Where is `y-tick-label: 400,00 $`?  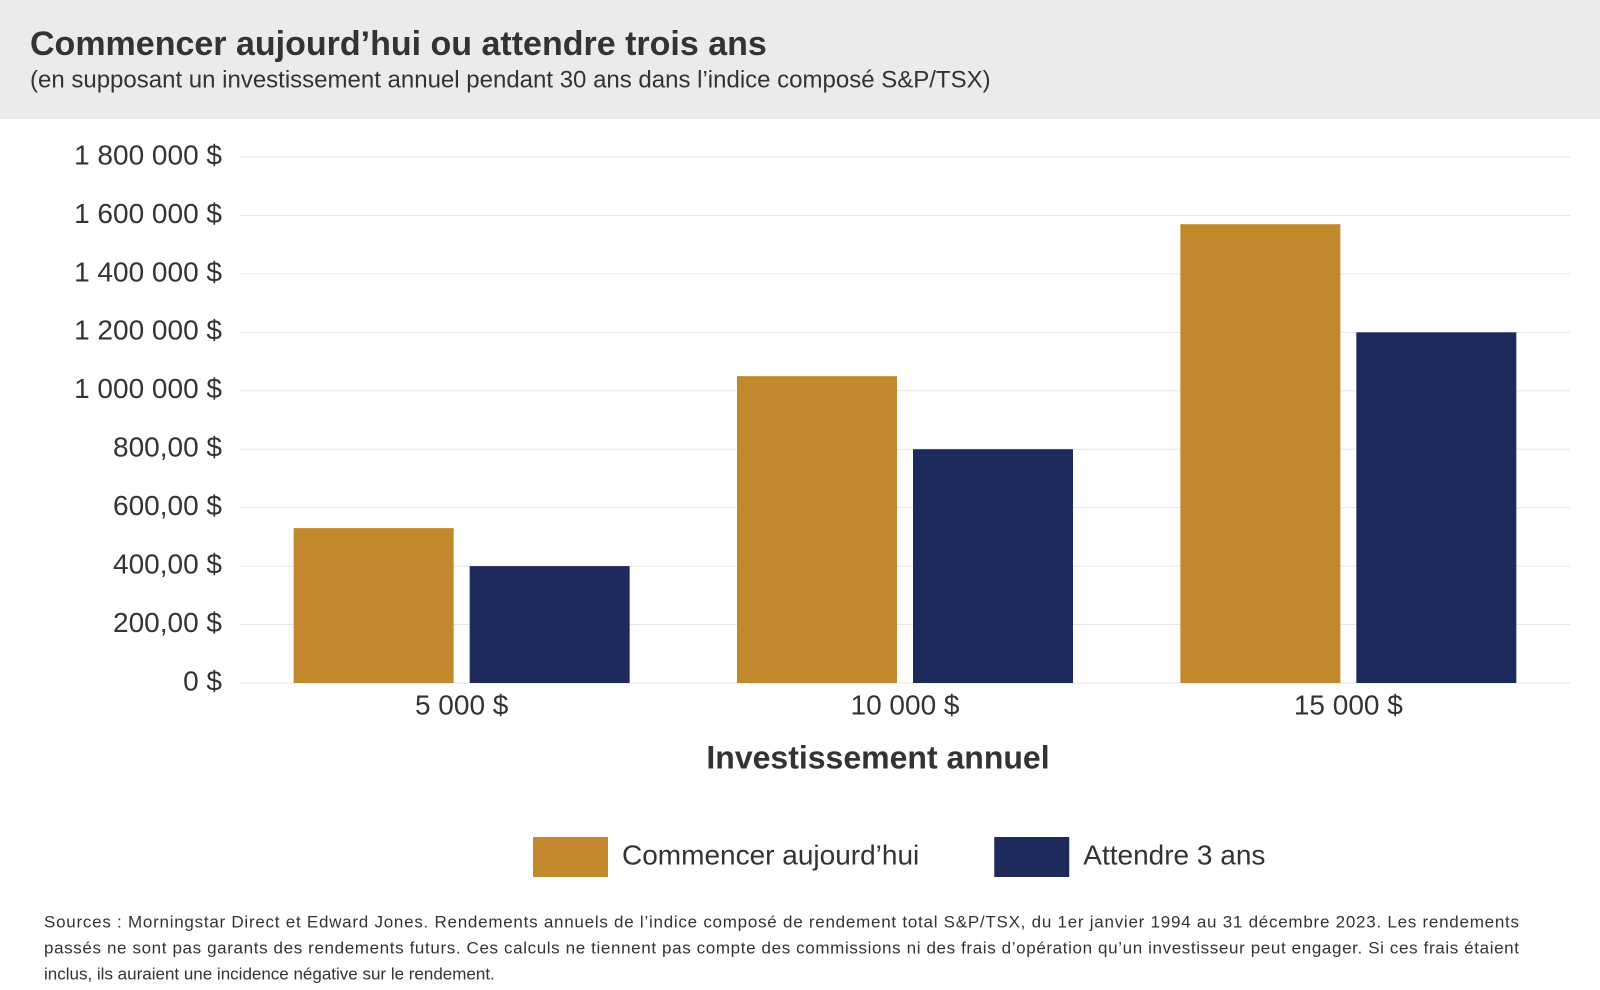
y-tick-label: 400,00 $ is located at coordinates (167, 564).